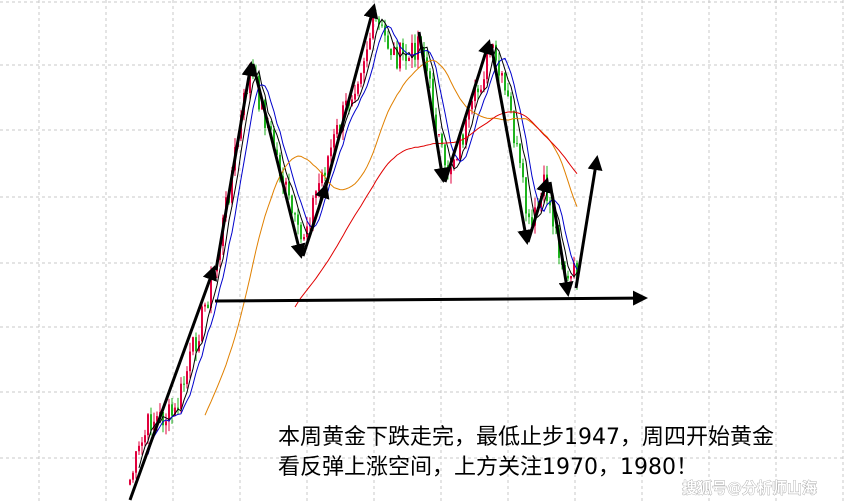 The image size is (846, 504). Describe the element at coordinates (749, 488) in the screenshot. I see `watermark: 搜狐号@分析师山海` at that location.